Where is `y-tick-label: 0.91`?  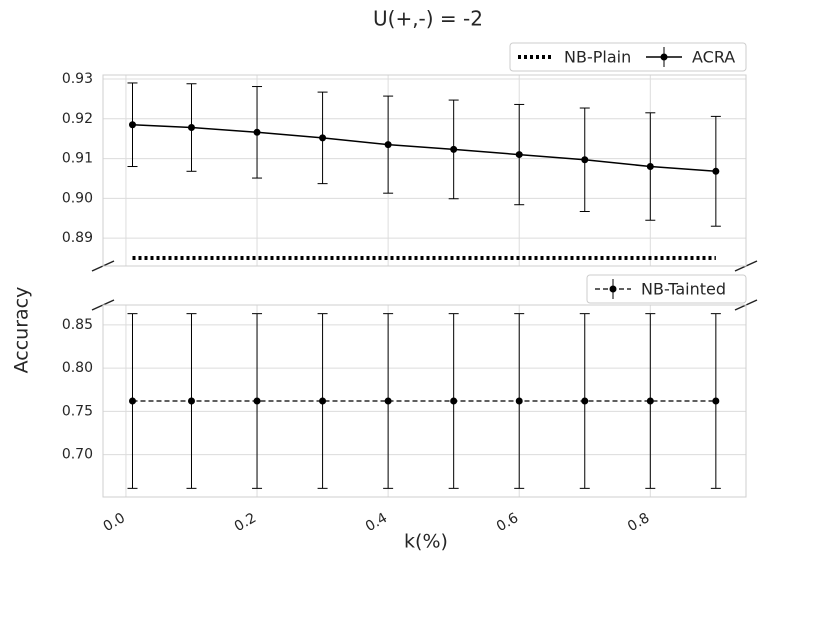 y-tick-label: 0.91 is located at coordinates (77, 159).